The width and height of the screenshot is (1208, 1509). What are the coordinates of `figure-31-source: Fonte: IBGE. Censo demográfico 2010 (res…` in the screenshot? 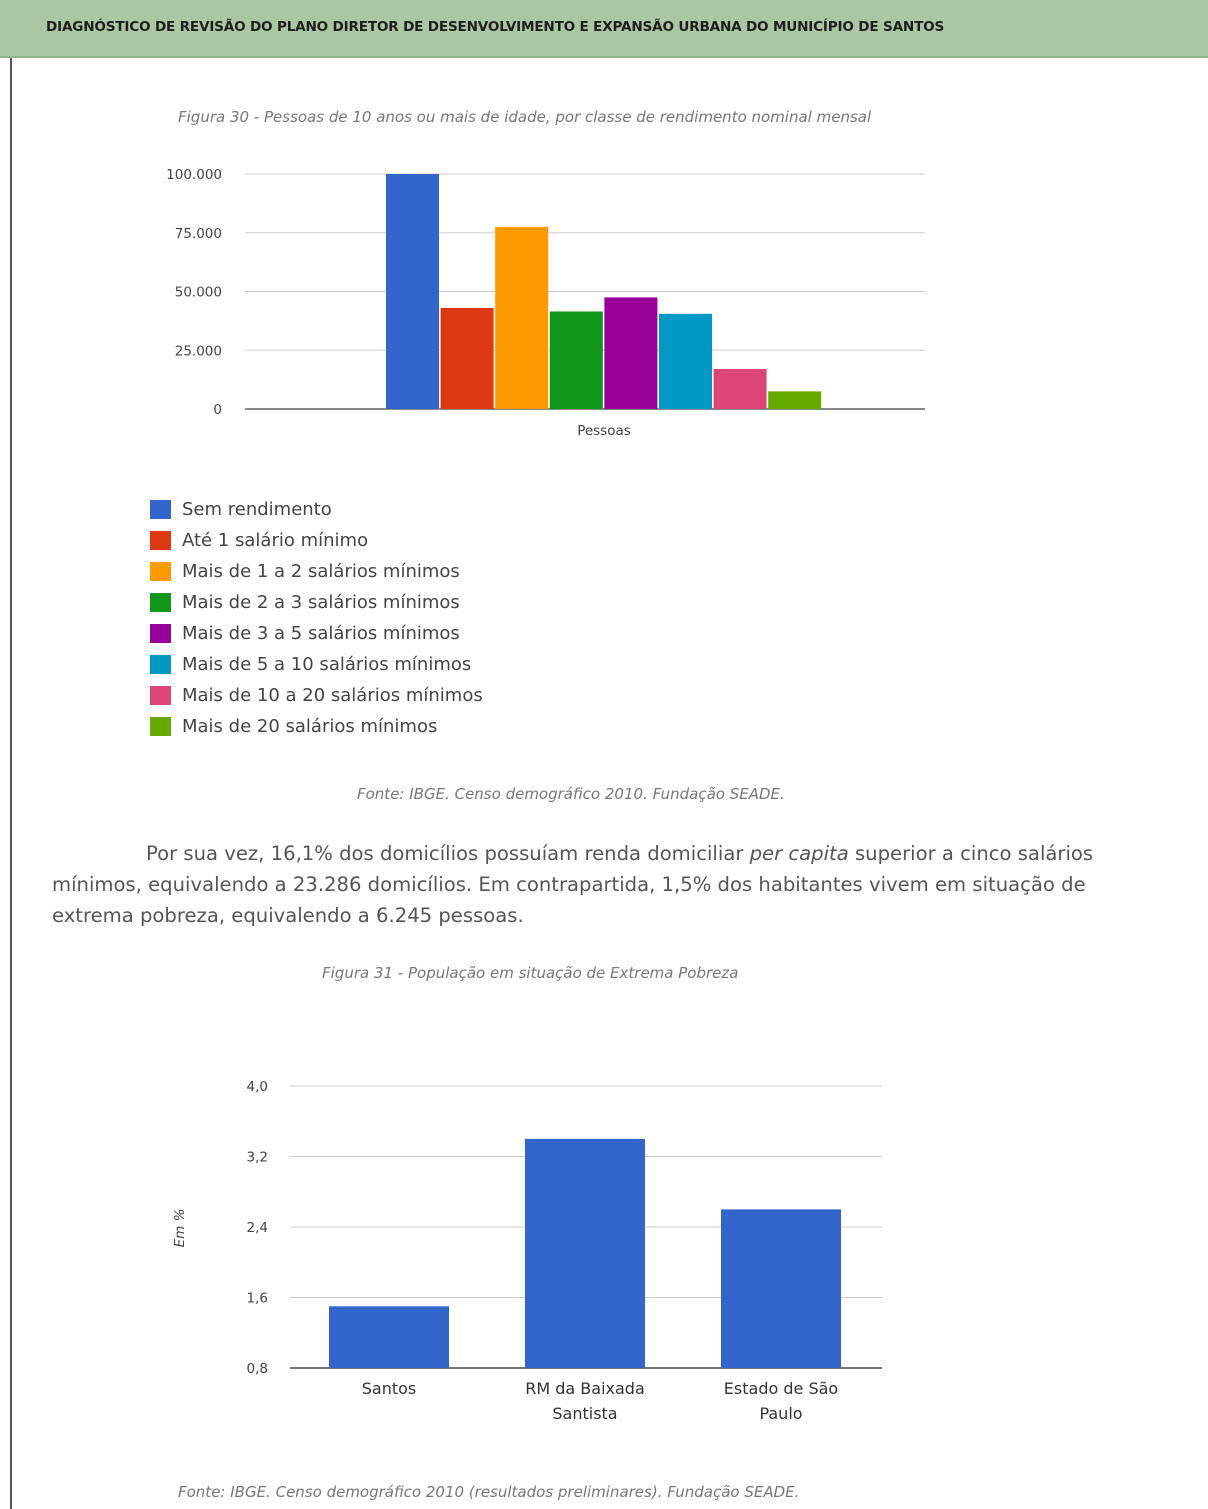 It's located at (489, 1492).